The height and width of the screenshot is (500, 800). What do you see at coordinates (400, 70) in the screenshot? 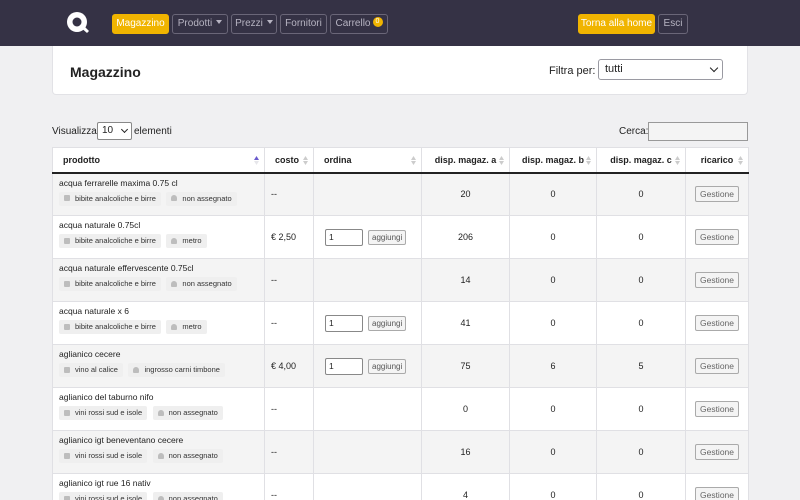
I see `page-header: Magazzino Filtra per: tutti` at bounding box center [400, 70].